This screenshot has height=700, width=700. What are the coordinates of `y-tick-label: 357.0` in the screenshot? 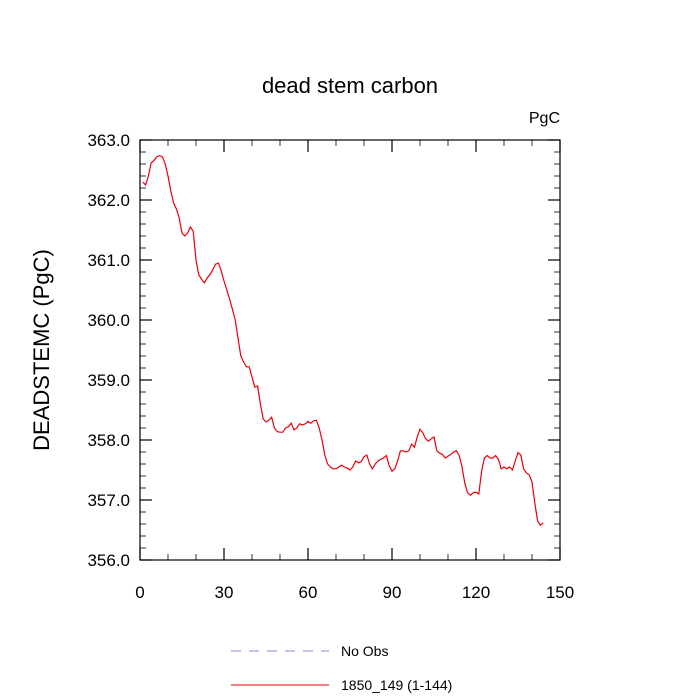 It's located at (108, 500).